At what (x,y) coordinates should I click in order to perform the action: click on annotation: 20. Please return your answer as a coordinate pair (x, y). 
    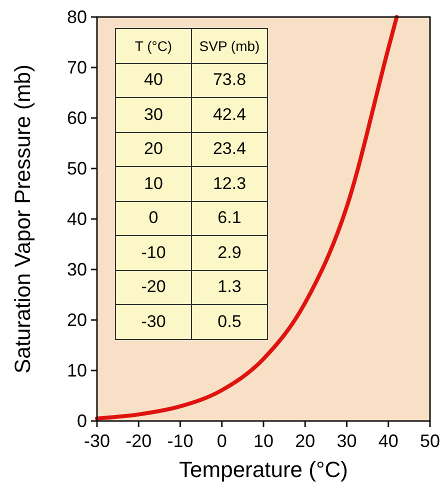
    Looking at the image, I should click on (154, 149).